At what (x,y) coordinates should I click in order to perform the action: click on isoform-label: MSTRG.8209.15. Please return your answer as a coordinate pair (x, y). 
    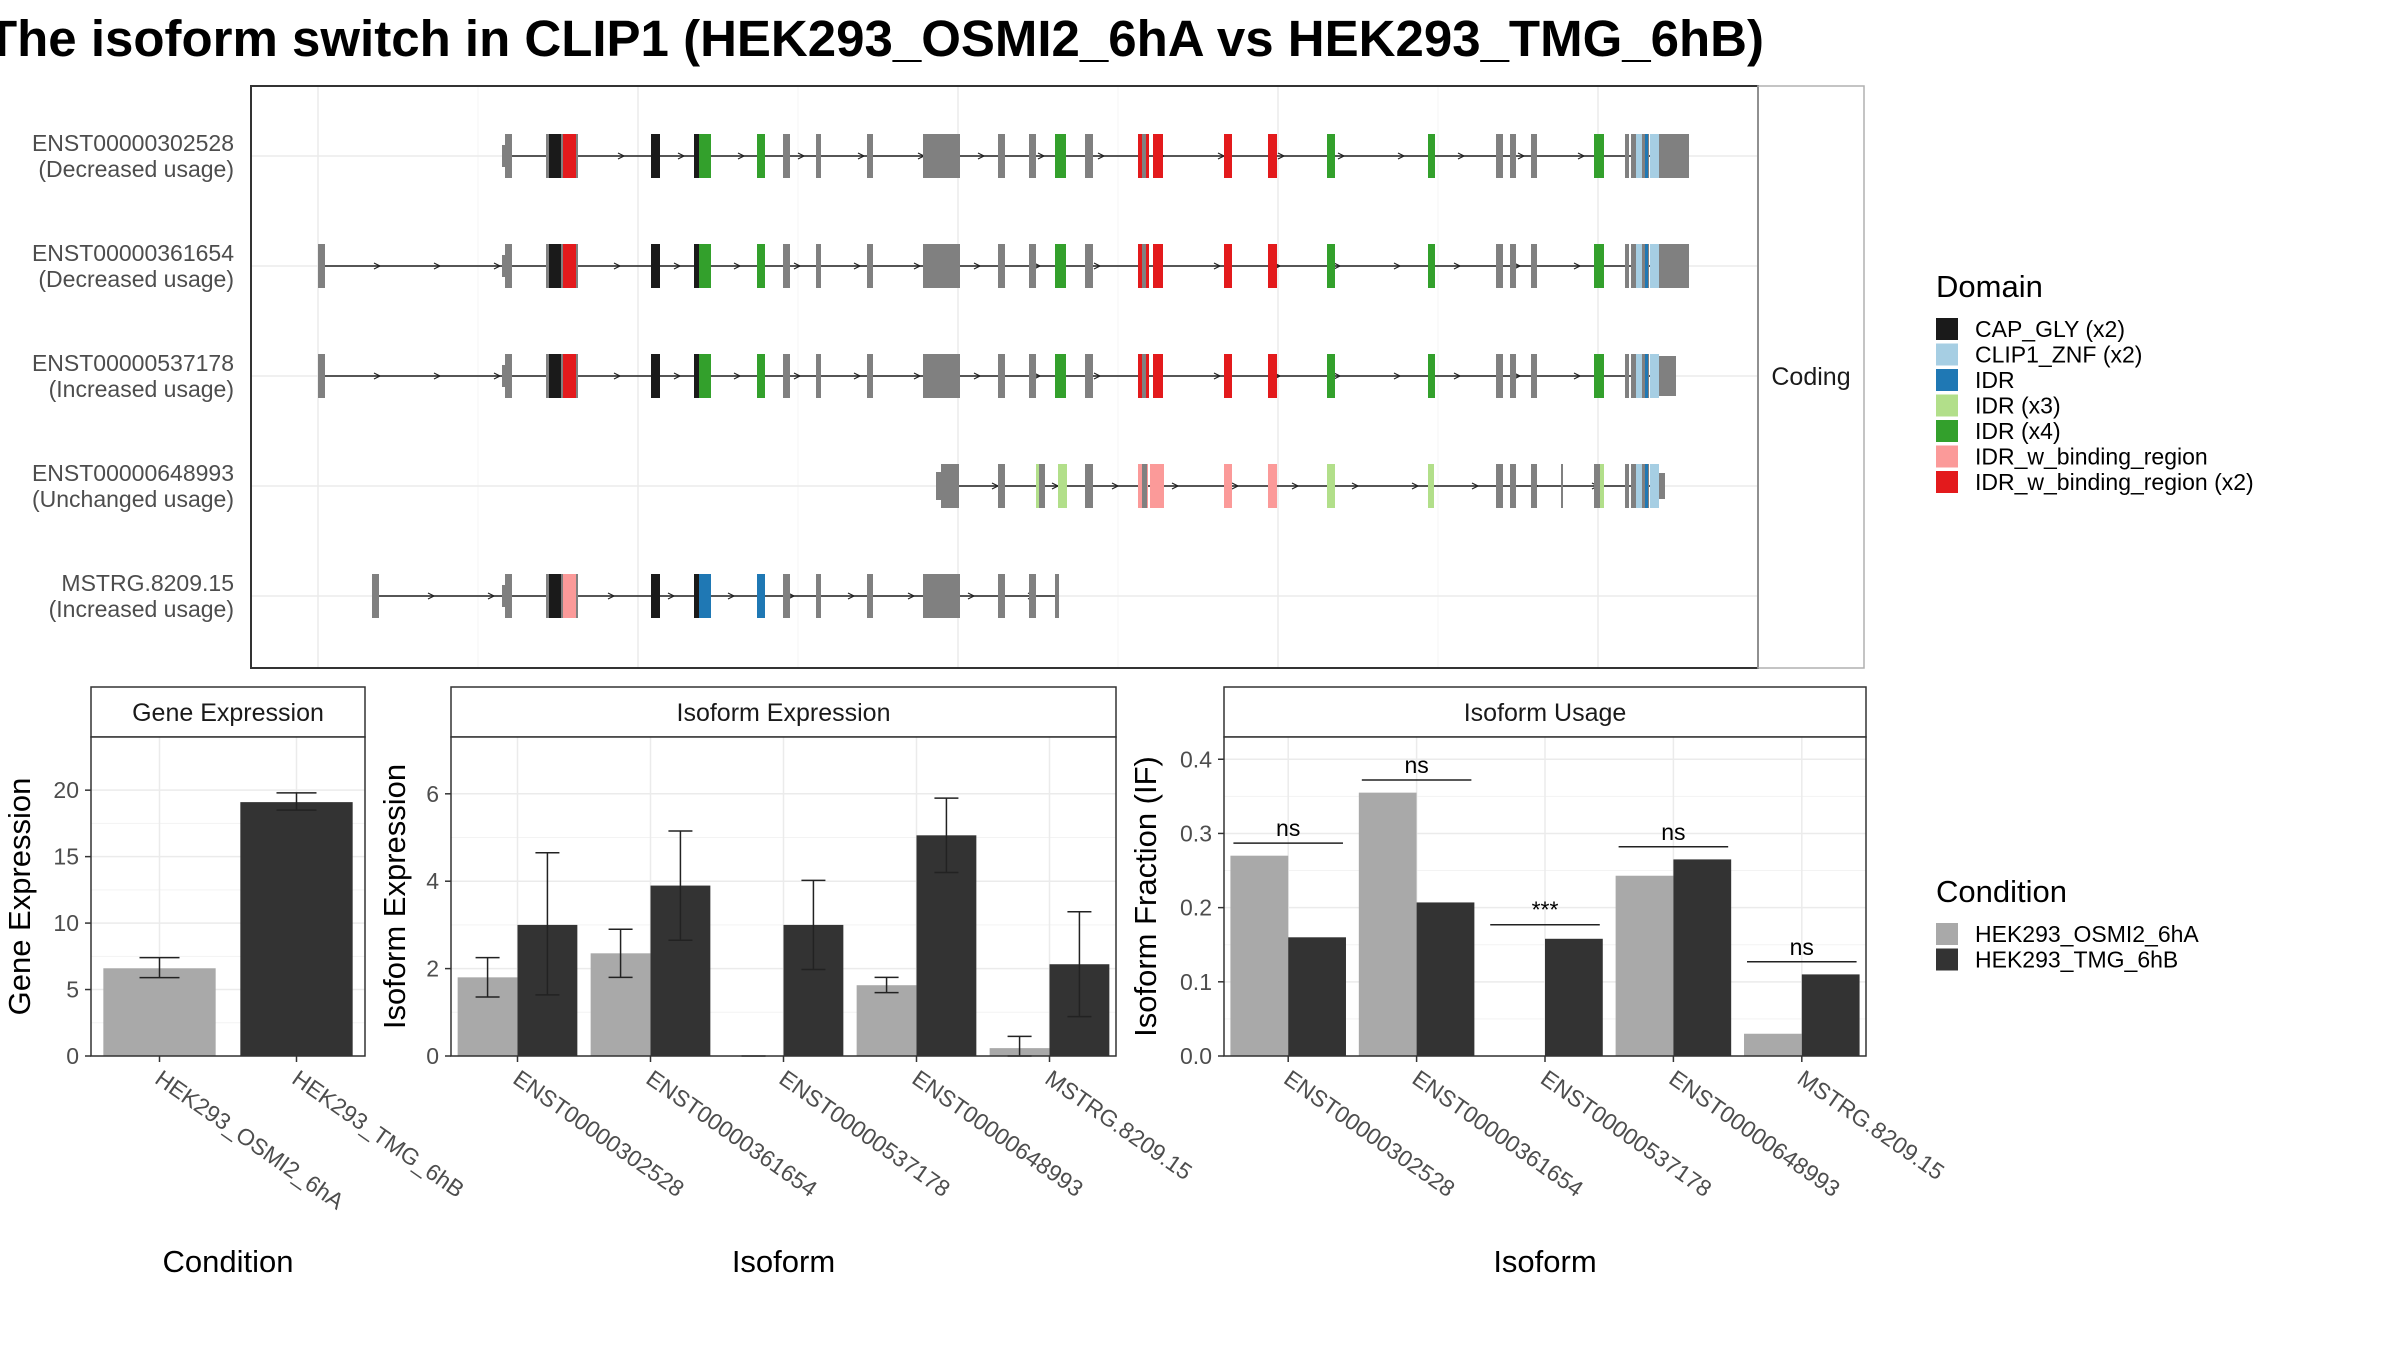
    Looking at the image, I should click on (147, 583).